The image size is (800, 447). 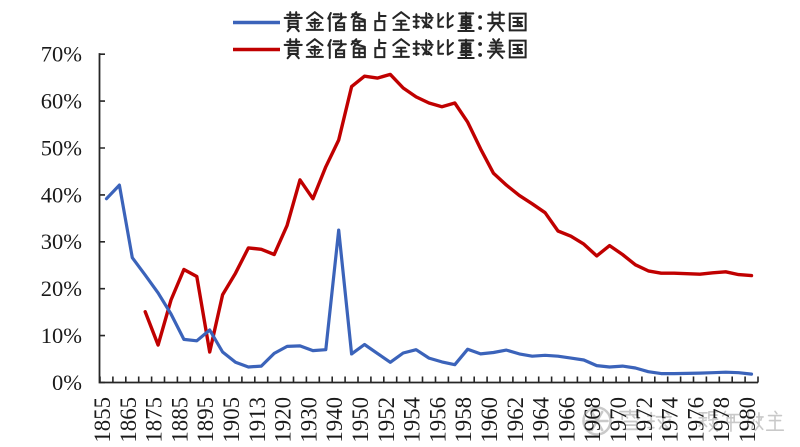 I want to click on svg-text: 1875, so click(x=154, y=420).